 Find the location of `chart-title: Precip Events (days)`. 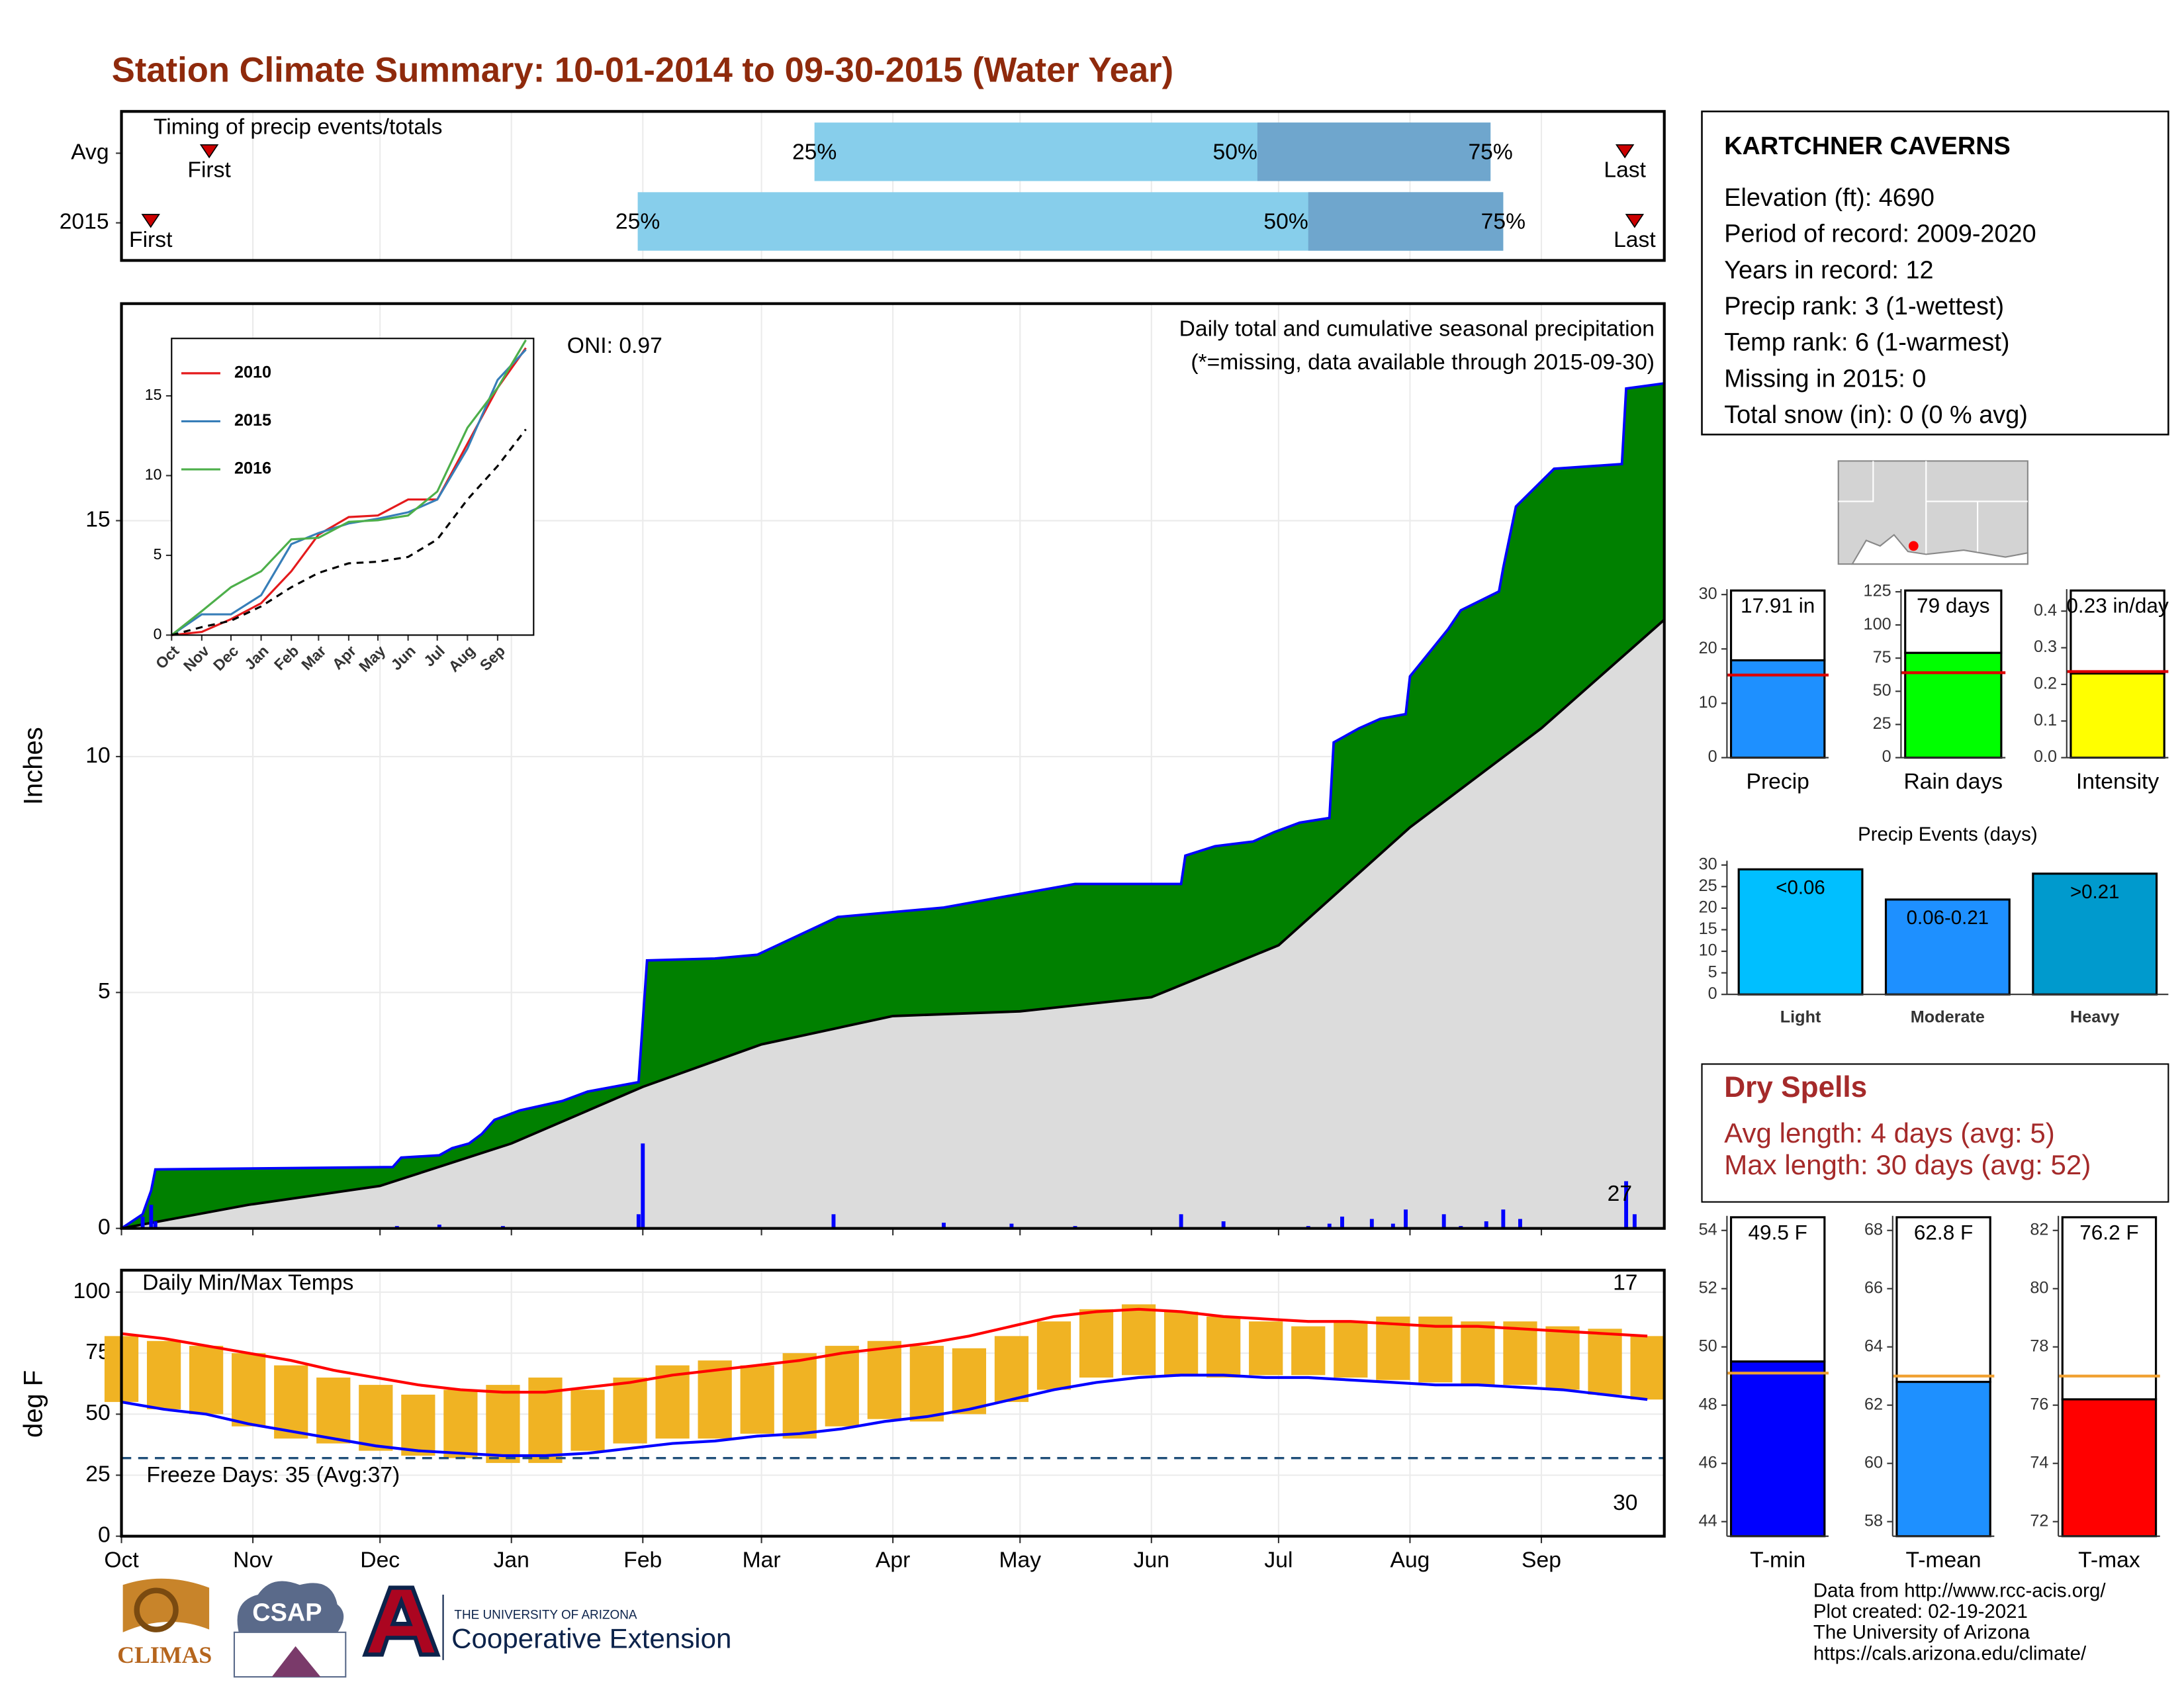

chart-title: Precip Events (days) is located at coordinates (1948, 834).